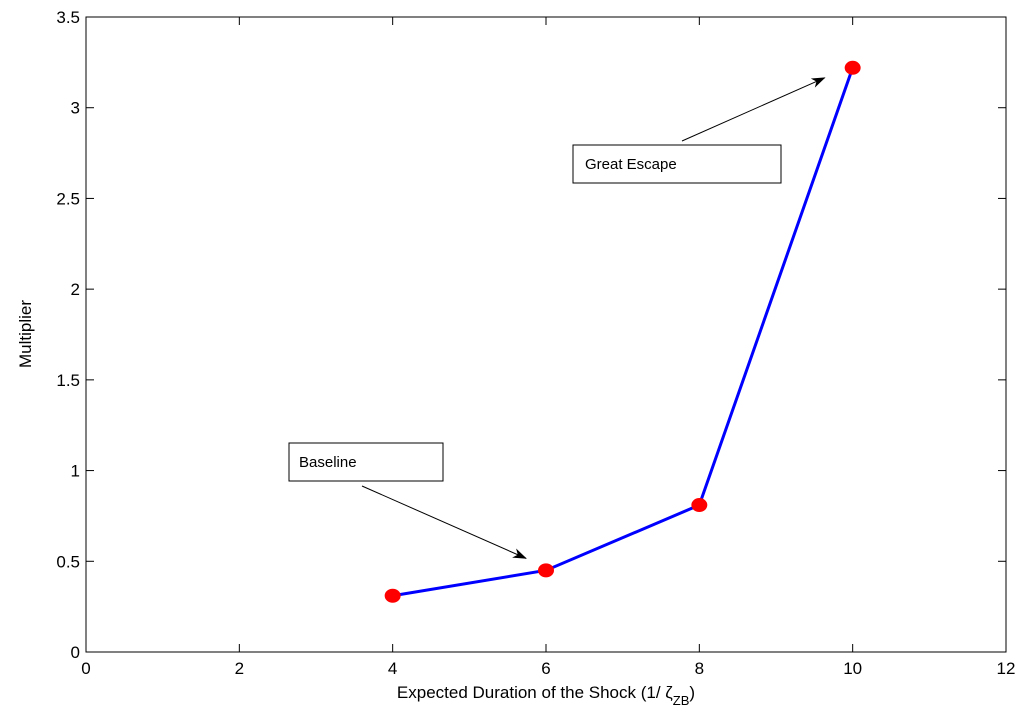 Image resolution: width=1025 pixels, height=717 pixels. I want to click on annotation-text: Baseline, so click(328, 462).